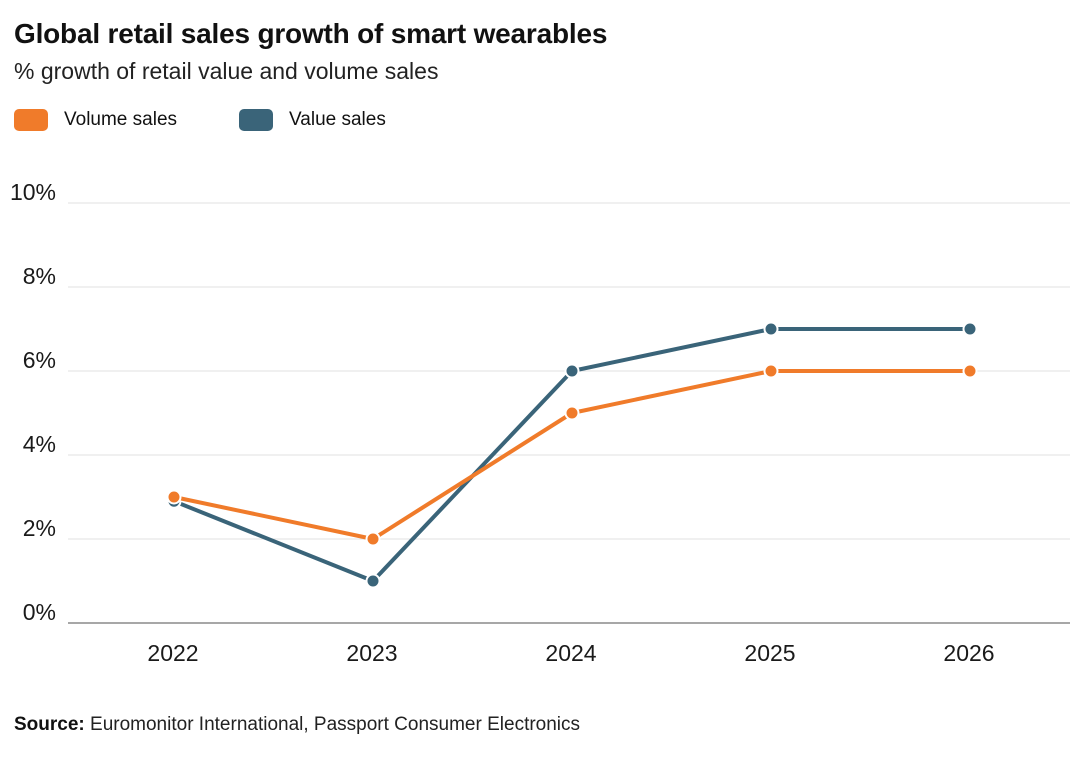 The image size is (1080, 757). I want to click on y-tick-label: 8%, so click(39, 276).